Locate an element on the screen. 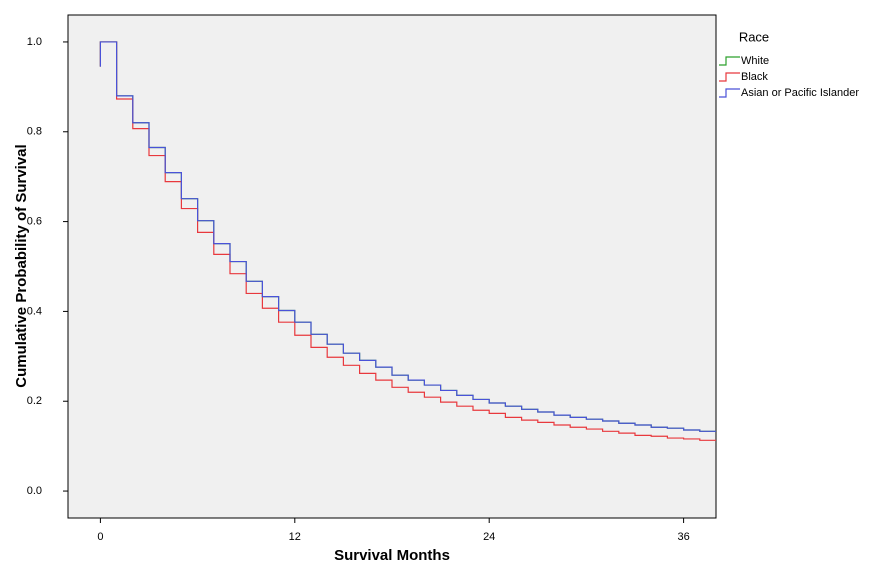 This screenshot has height=566, width=884. legend-title: Race is located at coordinates (754, 36).